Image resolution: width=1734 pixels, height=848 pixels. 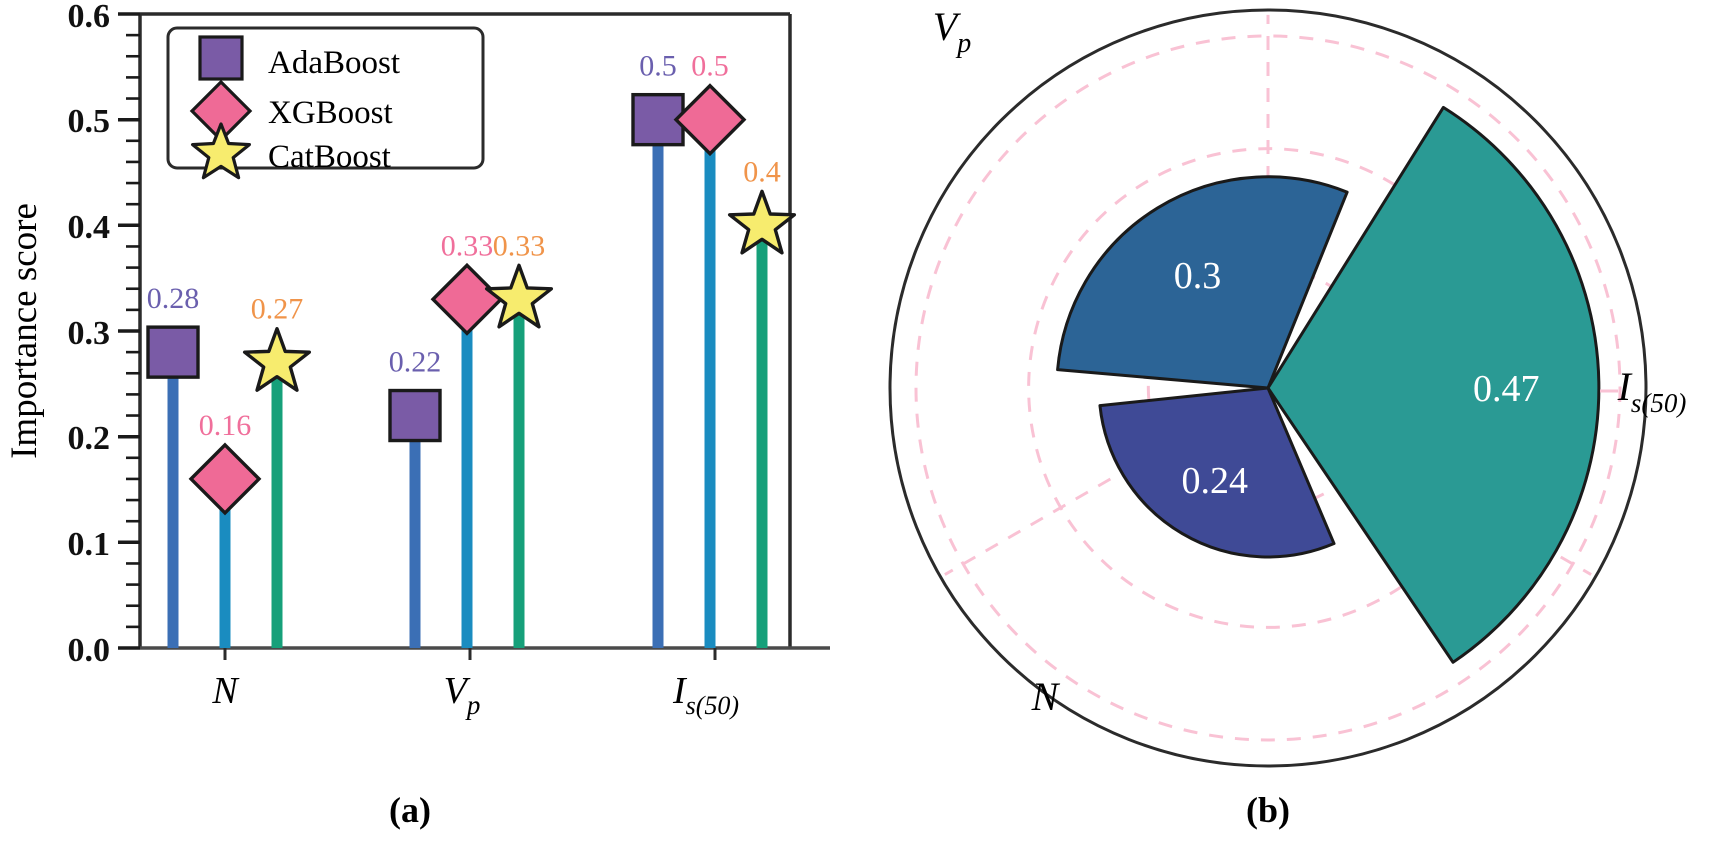 What do you see at coordinates (410, 810) in the screenshot?
I see `panel-a-caption: (a)` at bounding box center [410, 810].